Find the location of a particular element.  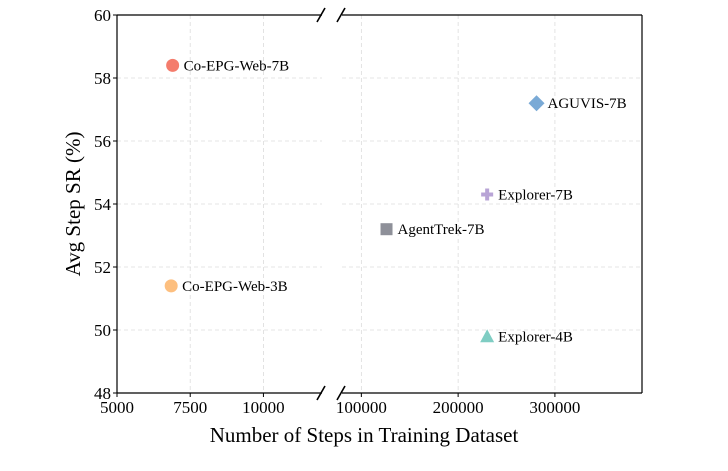

x-tick-label: 100000 is located at coordinates (361, 407).